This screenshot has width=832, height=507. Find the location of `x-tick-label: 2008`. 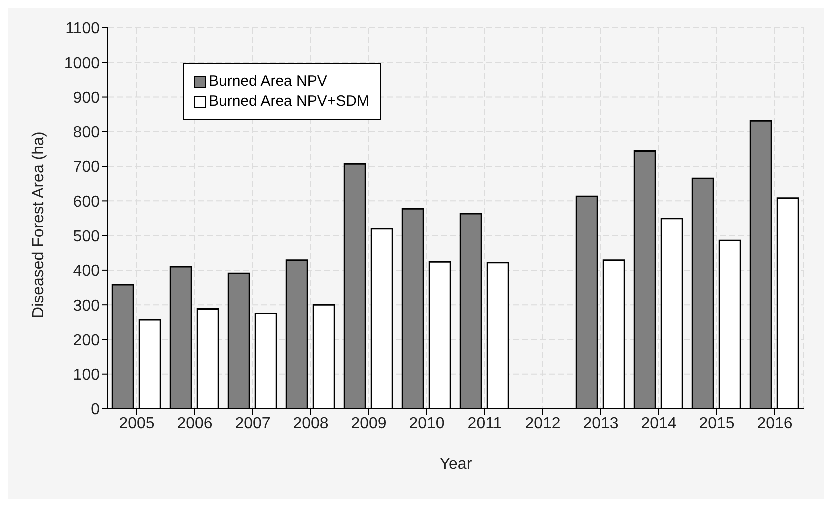

x-tick-label: 2008 is located at coordinates (311, 423).